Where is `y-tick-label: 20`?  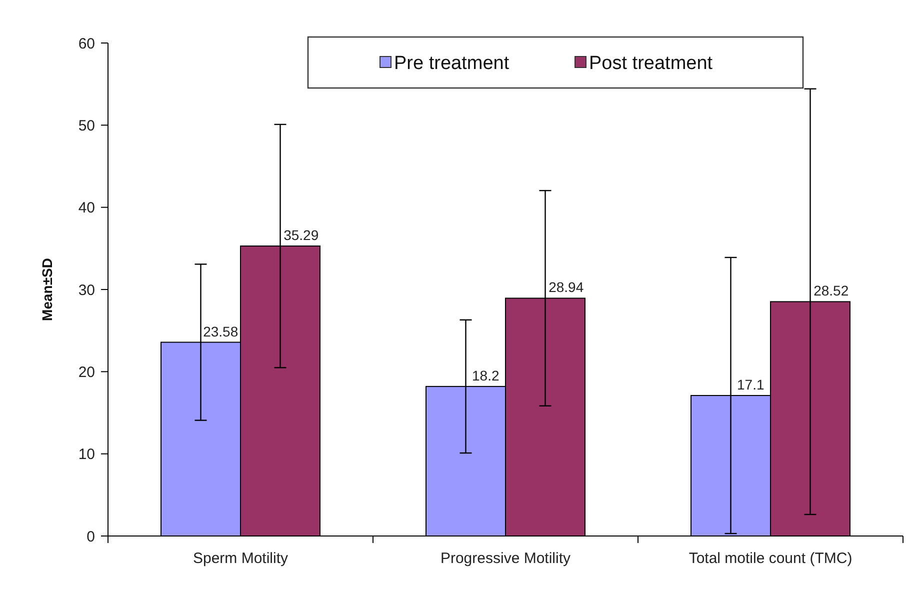 y-tick-label: 20 is located at coordinates (86, 372).